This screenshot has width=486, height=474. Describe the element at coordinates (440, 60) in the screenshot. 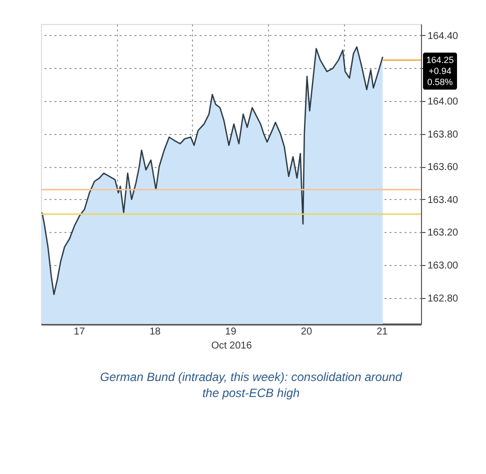

I see `annotation: 164.25` at that location.